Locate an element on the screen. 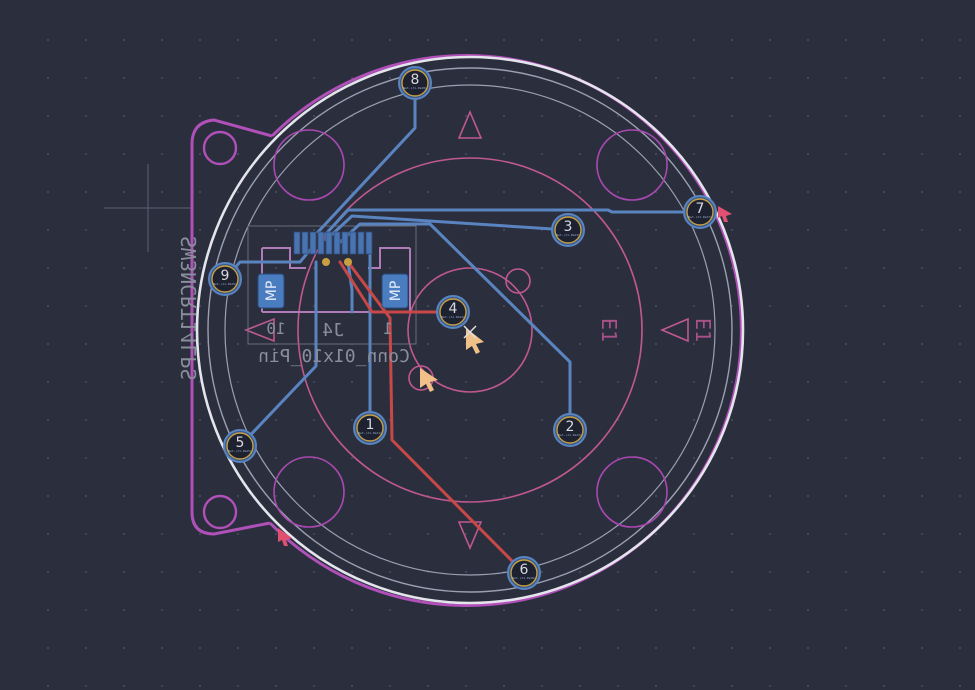  pad-net-label: Net-(J1-Pad3) is located at coordinates (568, 235).